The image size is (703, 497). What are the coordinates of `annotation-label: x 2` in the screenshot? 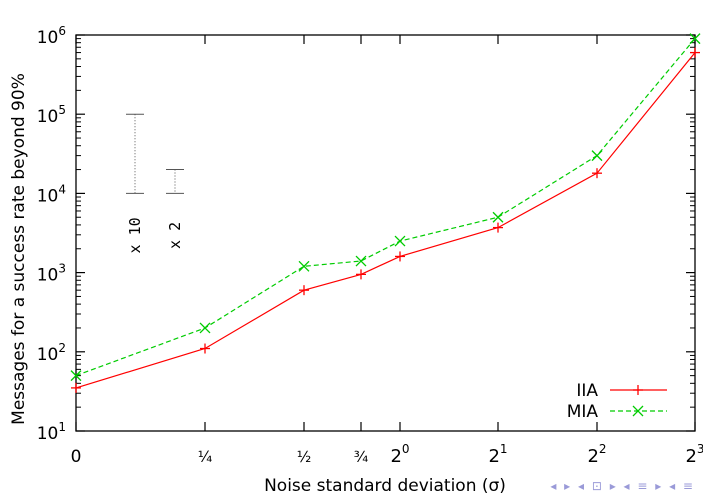 It's located at (175, 235).